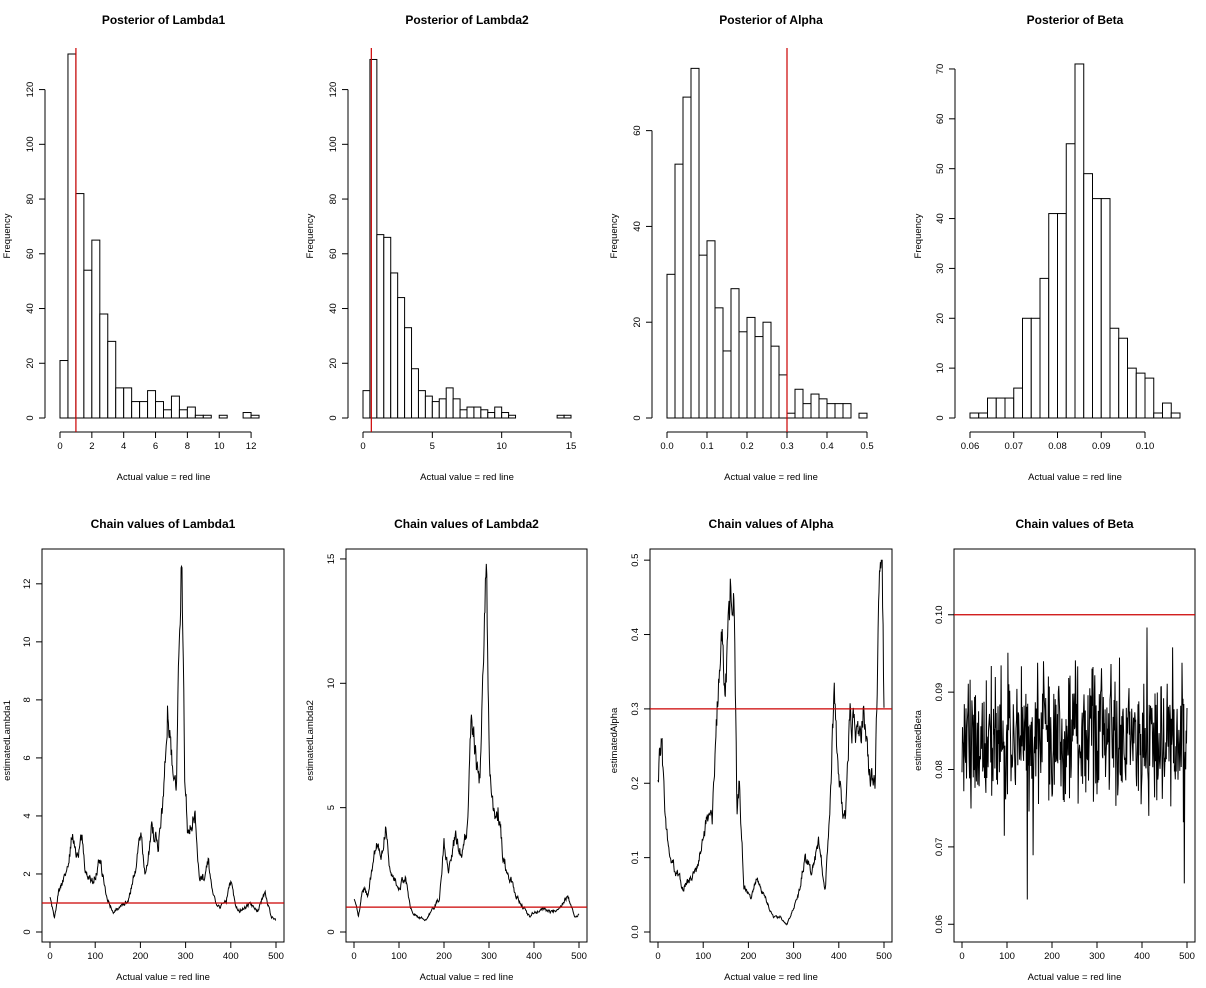  I want to click on x-tick-label: 0.10, so click(1145, 446).